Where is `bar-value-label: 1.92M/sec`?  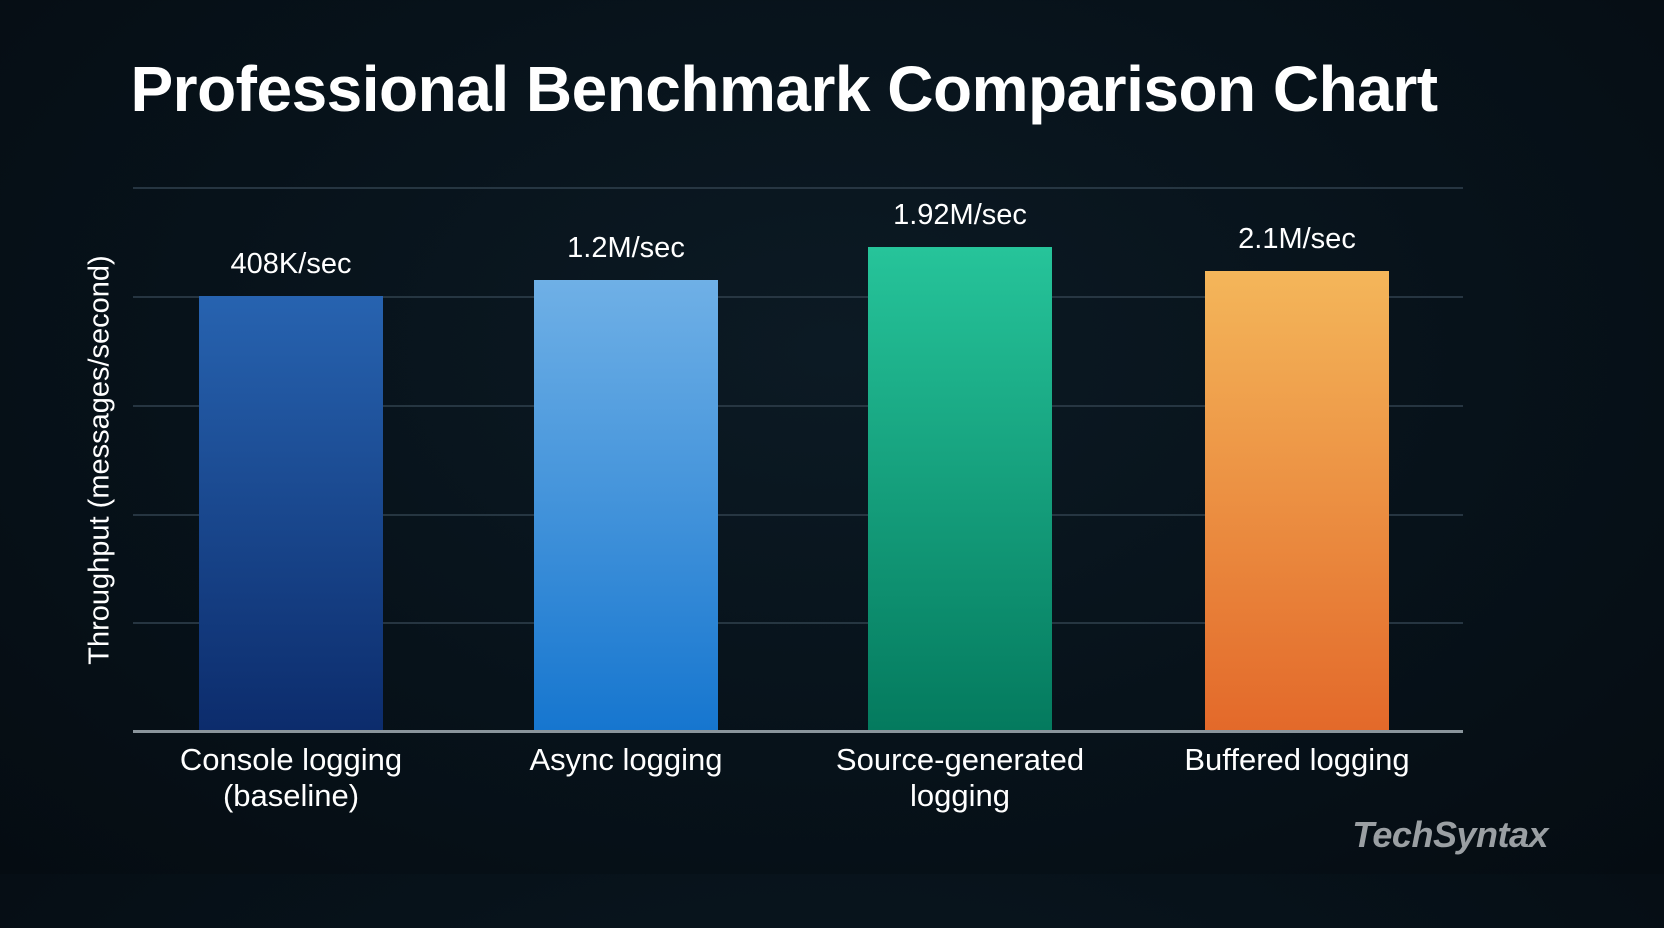 bar-value-label: 1.92M/sec is located at coordinates (960, 215).